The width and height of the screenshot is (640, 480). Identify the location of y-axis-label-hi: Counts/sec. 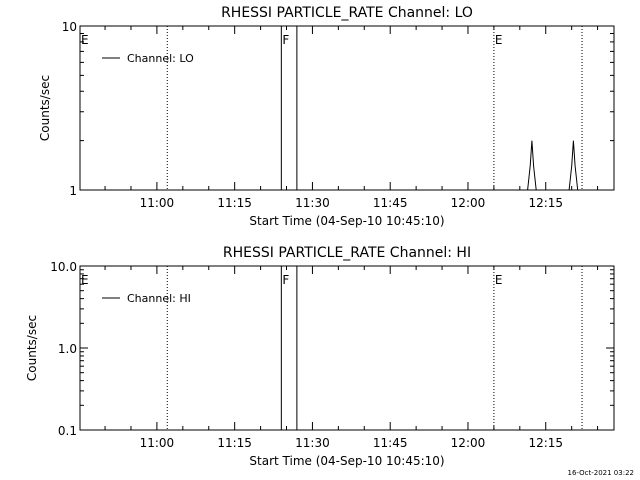
(32, 348).